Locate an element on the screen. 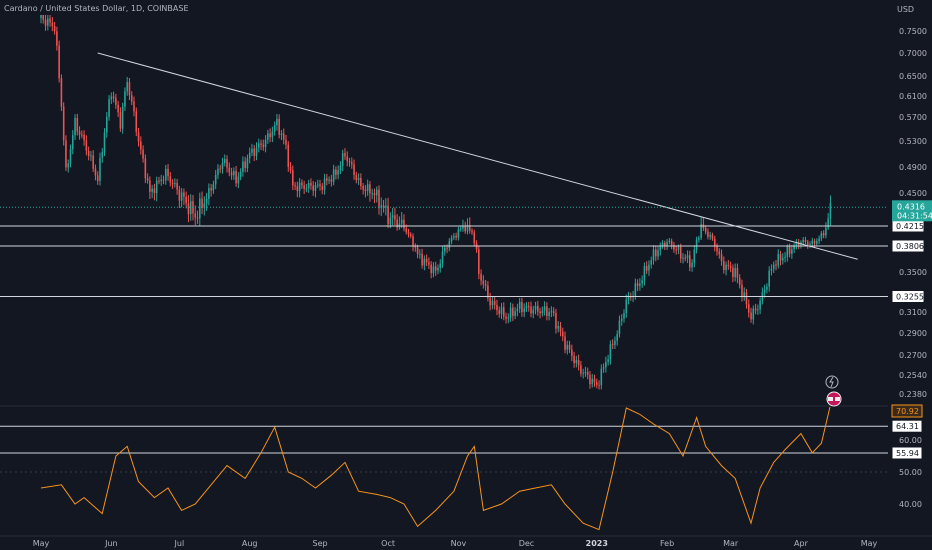 This screenshot has height=550, width=932. x-tick-label: Oct is located at coordinates (388, 543).